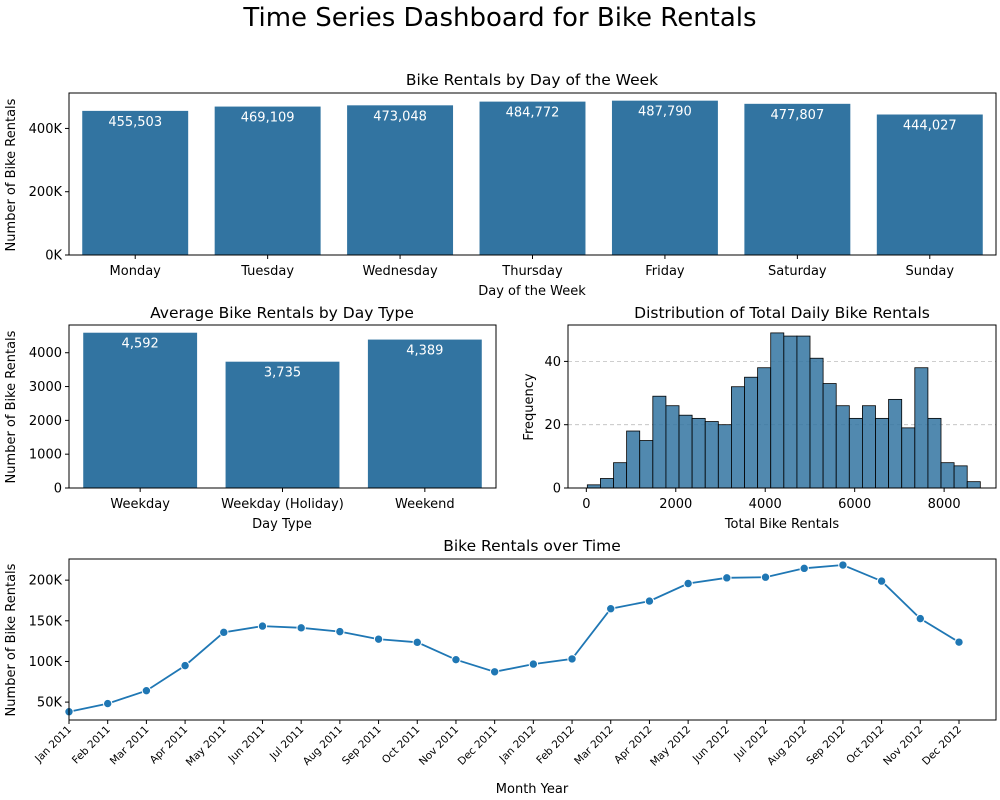 Image resolution: width=1000 pixels, height=800 pixels. Describe the element at coordinates (750, 743) in the screenshot. I see `x-tick-label: Jul 2012` at that location.